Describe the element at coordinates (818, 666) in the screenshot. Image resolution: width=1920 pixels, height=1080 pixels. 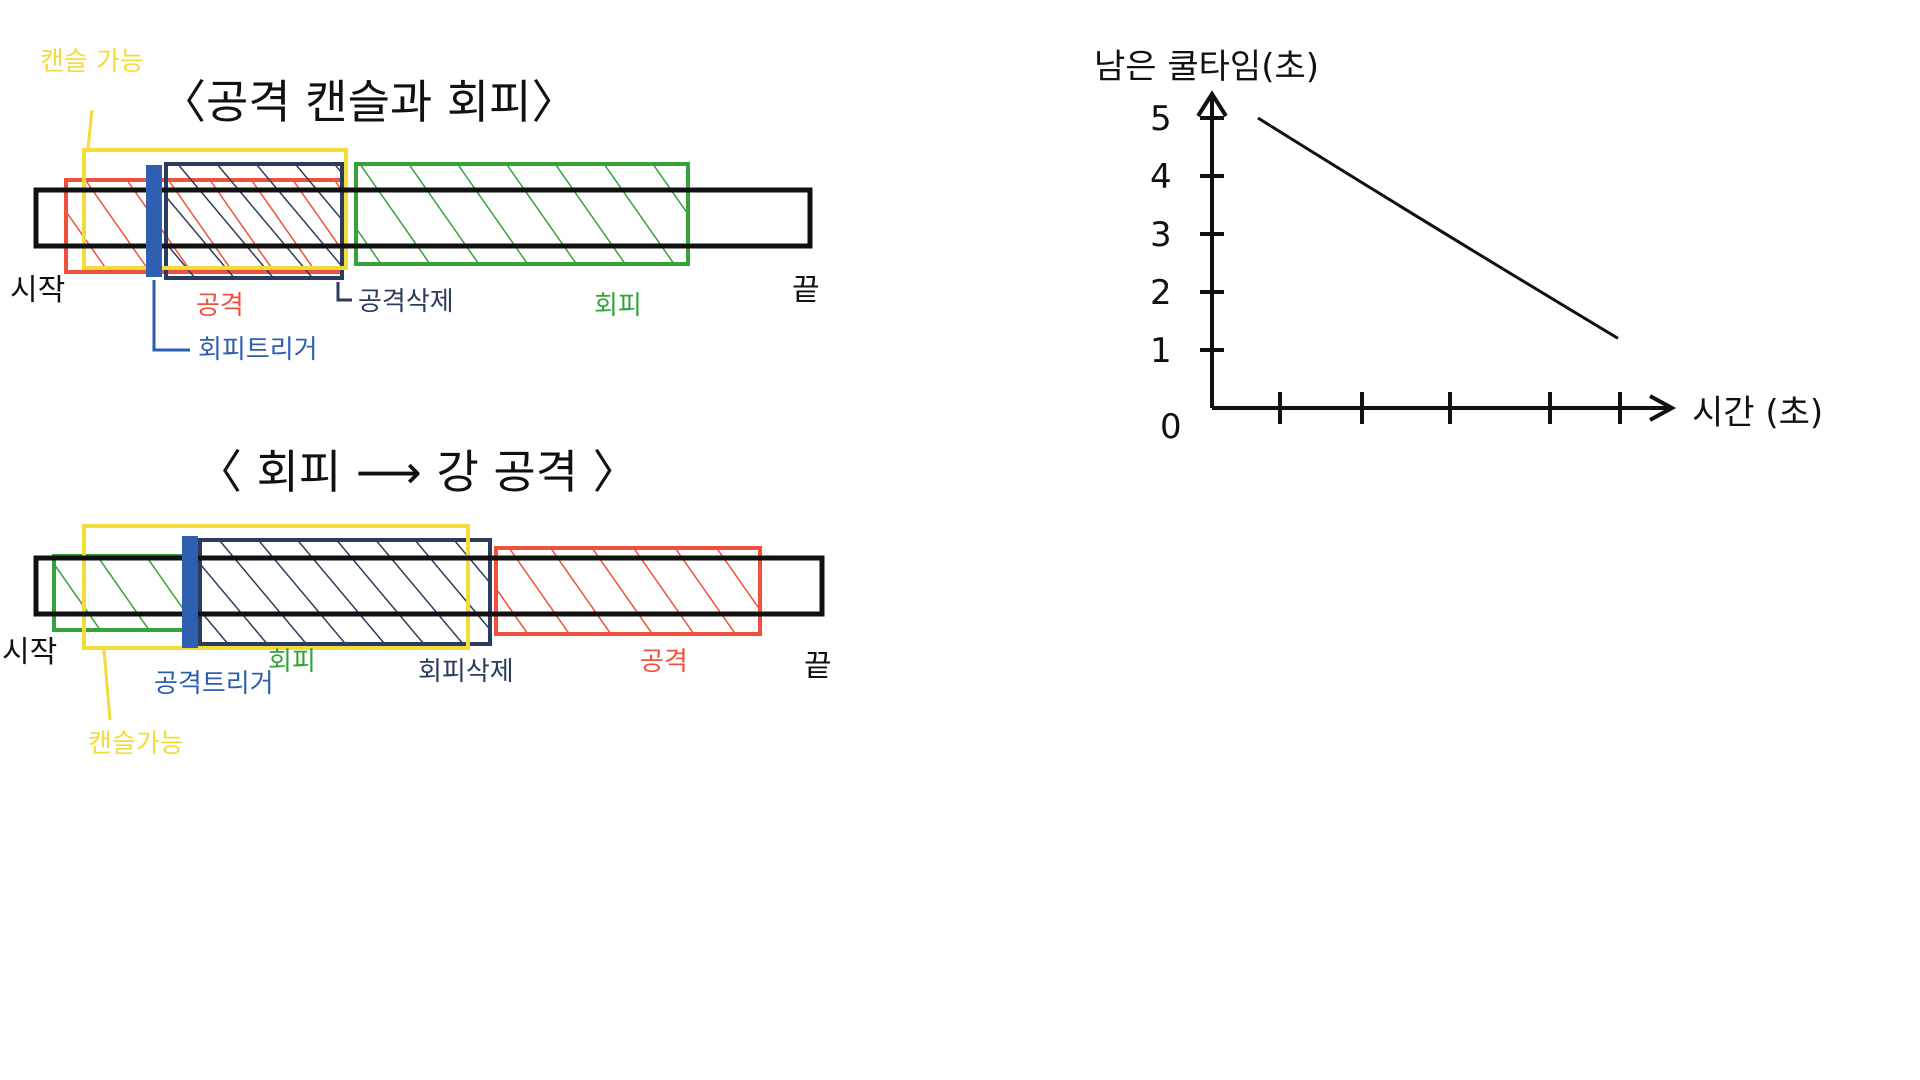
I see `diagram2-end-label: 끝` at that location.